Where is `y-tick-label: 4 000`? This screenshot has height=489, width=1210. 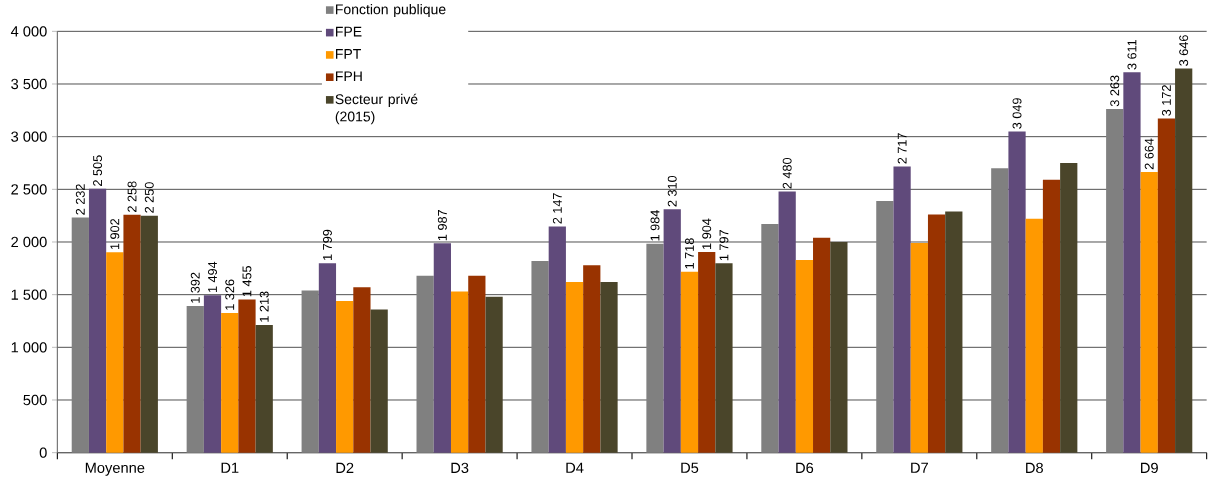 y-tick-label: 4 000 is located at coordinates (28, 31).